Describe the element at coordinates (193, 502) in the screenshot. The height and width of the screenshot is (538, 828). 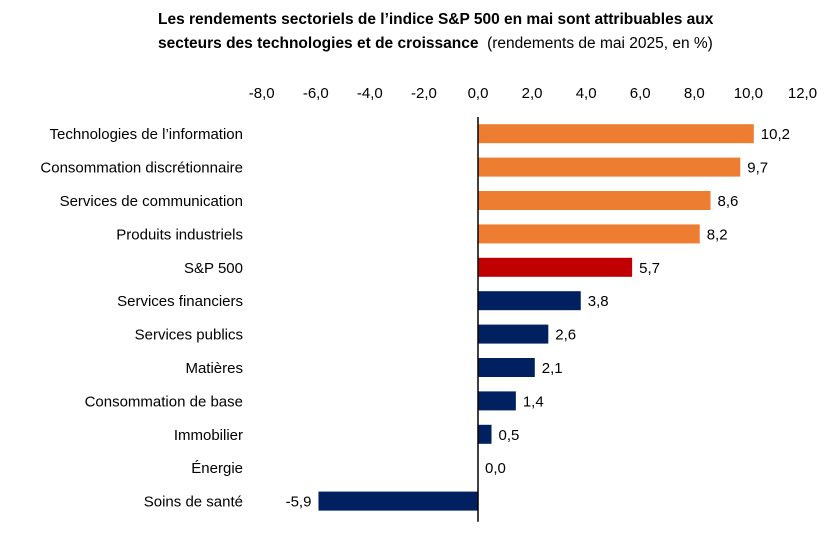
I see `category-label: Soins de santé` at that location.